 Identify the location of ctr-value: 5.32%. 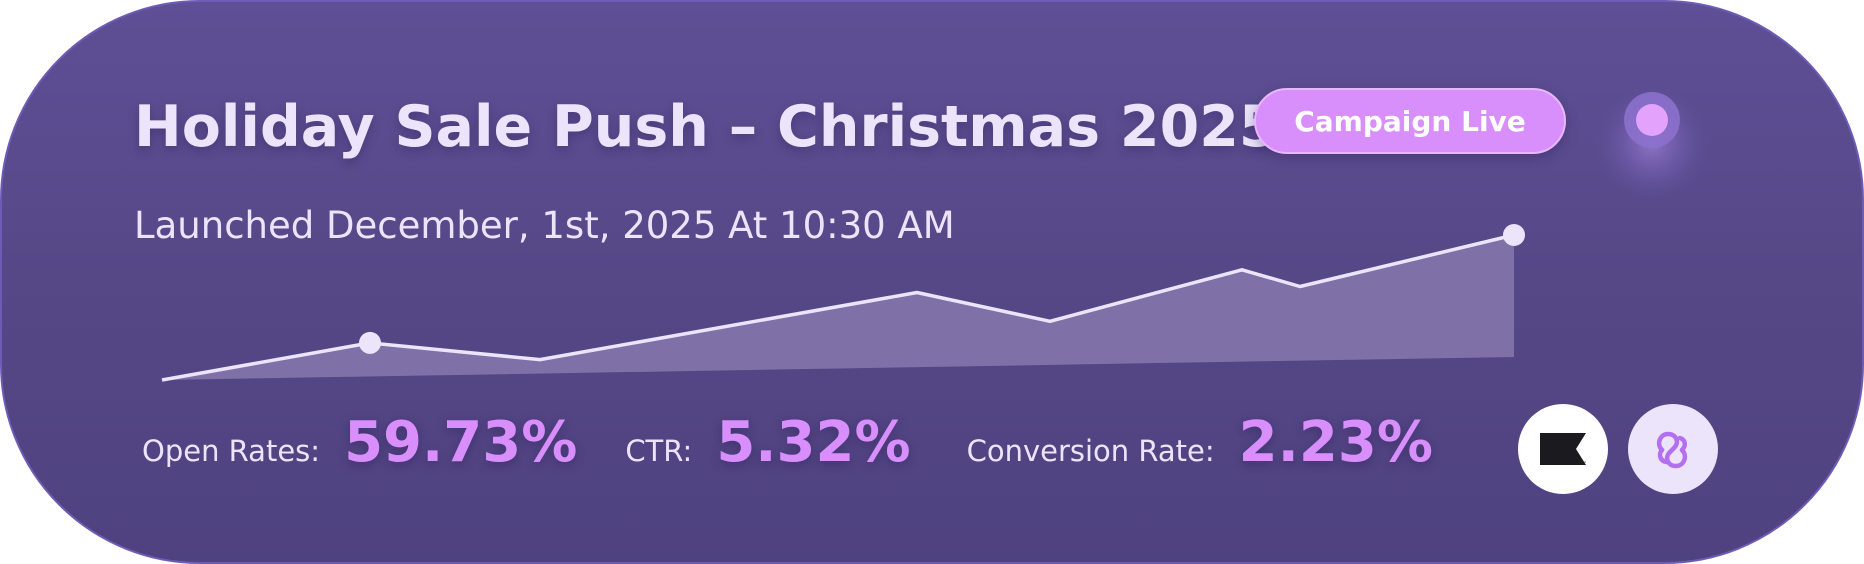
(813, 442).